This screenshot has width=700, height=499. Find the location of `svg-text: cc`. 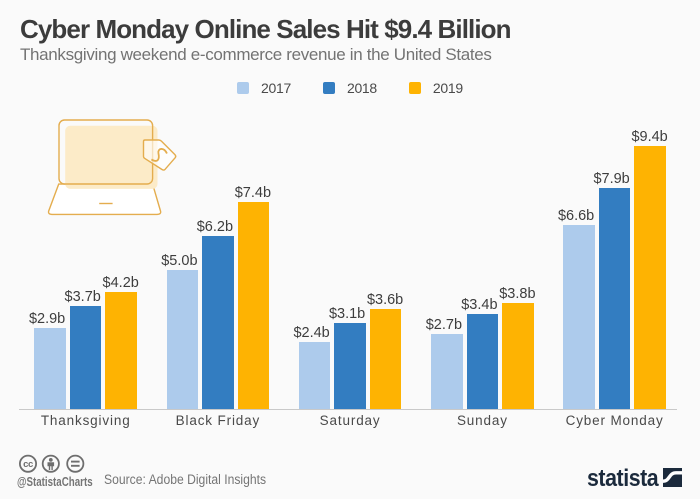

svg-text: cc is located at coordinates (28, 464).